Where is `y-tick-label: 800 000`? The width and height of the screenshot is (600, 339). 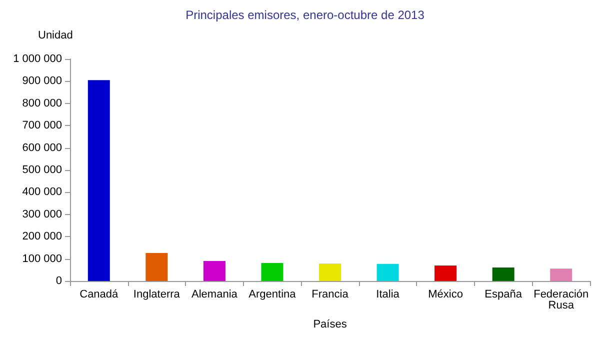
y-tick-label: 800 000 is located at coordinates (42, 103).